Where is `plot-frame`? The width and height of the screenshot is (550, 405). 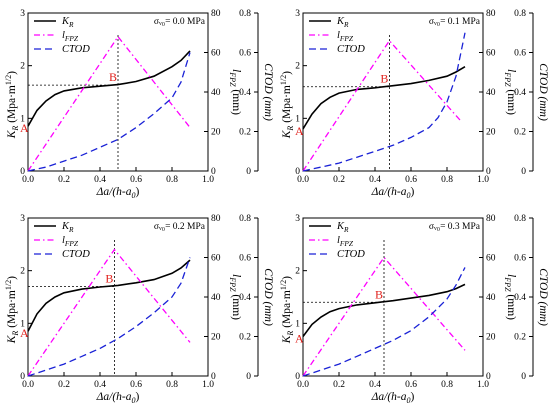
plot-frame is located at coordinates (393, 297).